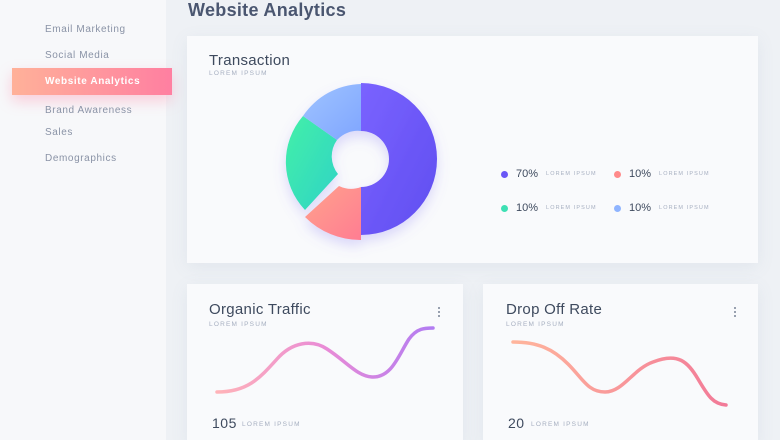  What do you see at coordinates (333, 213) in the screenshot?
I see `donut-slice-pink` at bounding box center [333, 213].